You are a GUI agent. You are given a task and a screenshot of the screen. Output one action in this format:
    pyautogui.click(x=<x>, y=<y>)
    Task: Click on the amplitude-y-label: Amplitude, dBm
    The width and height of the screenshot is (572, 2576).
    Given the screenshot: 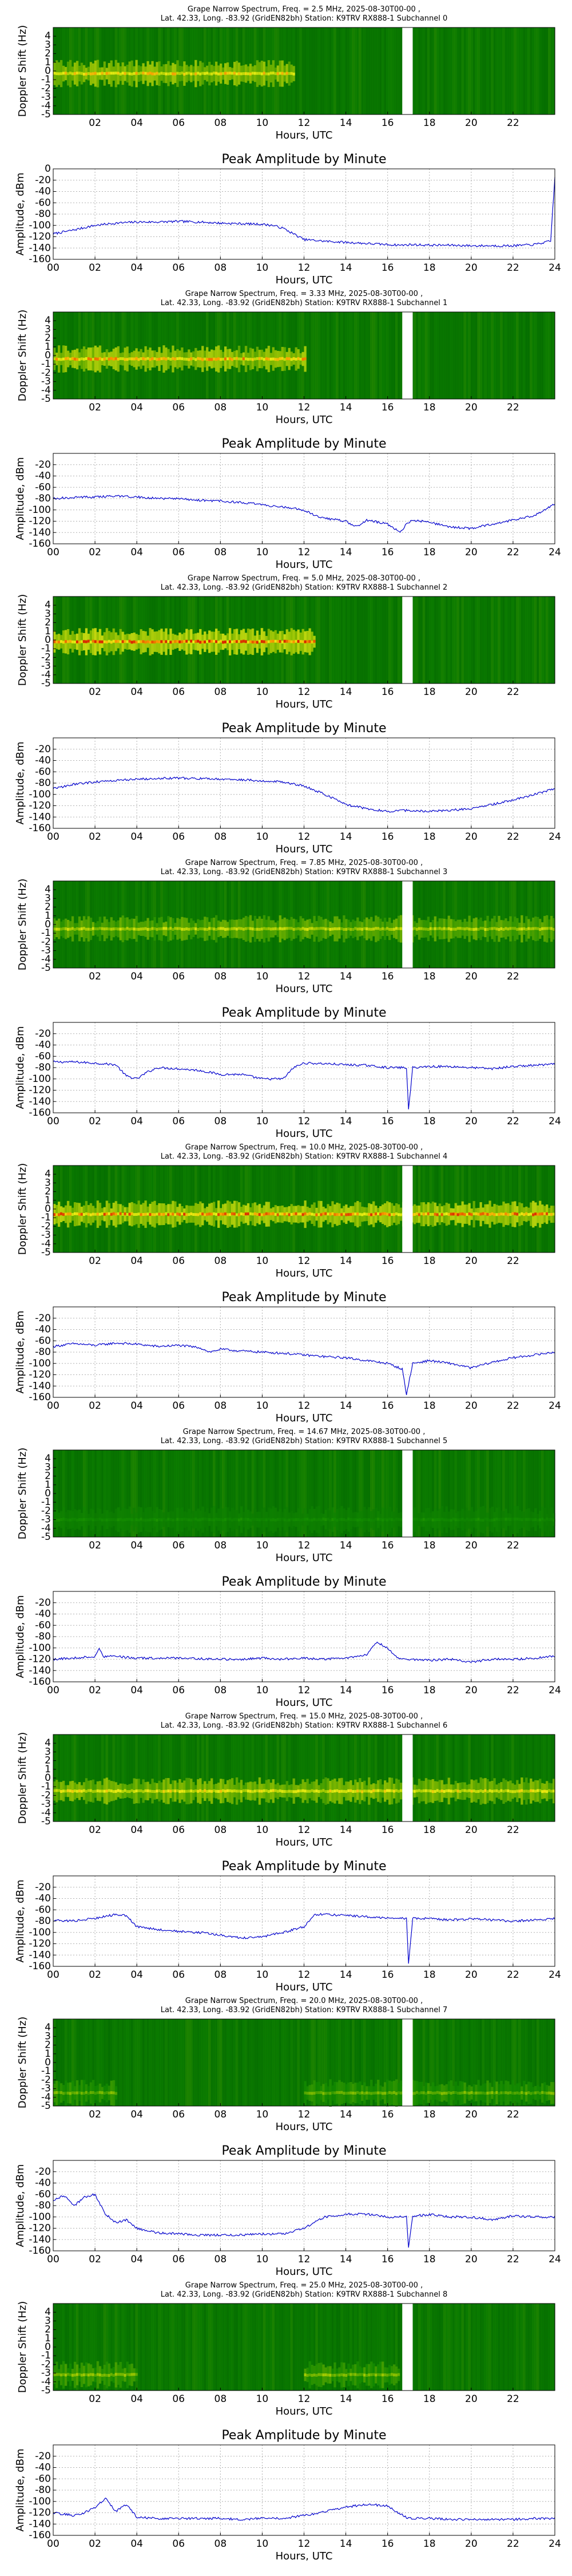 What is the action you would take?
    pyautogui.click(x=20, y=783)
    